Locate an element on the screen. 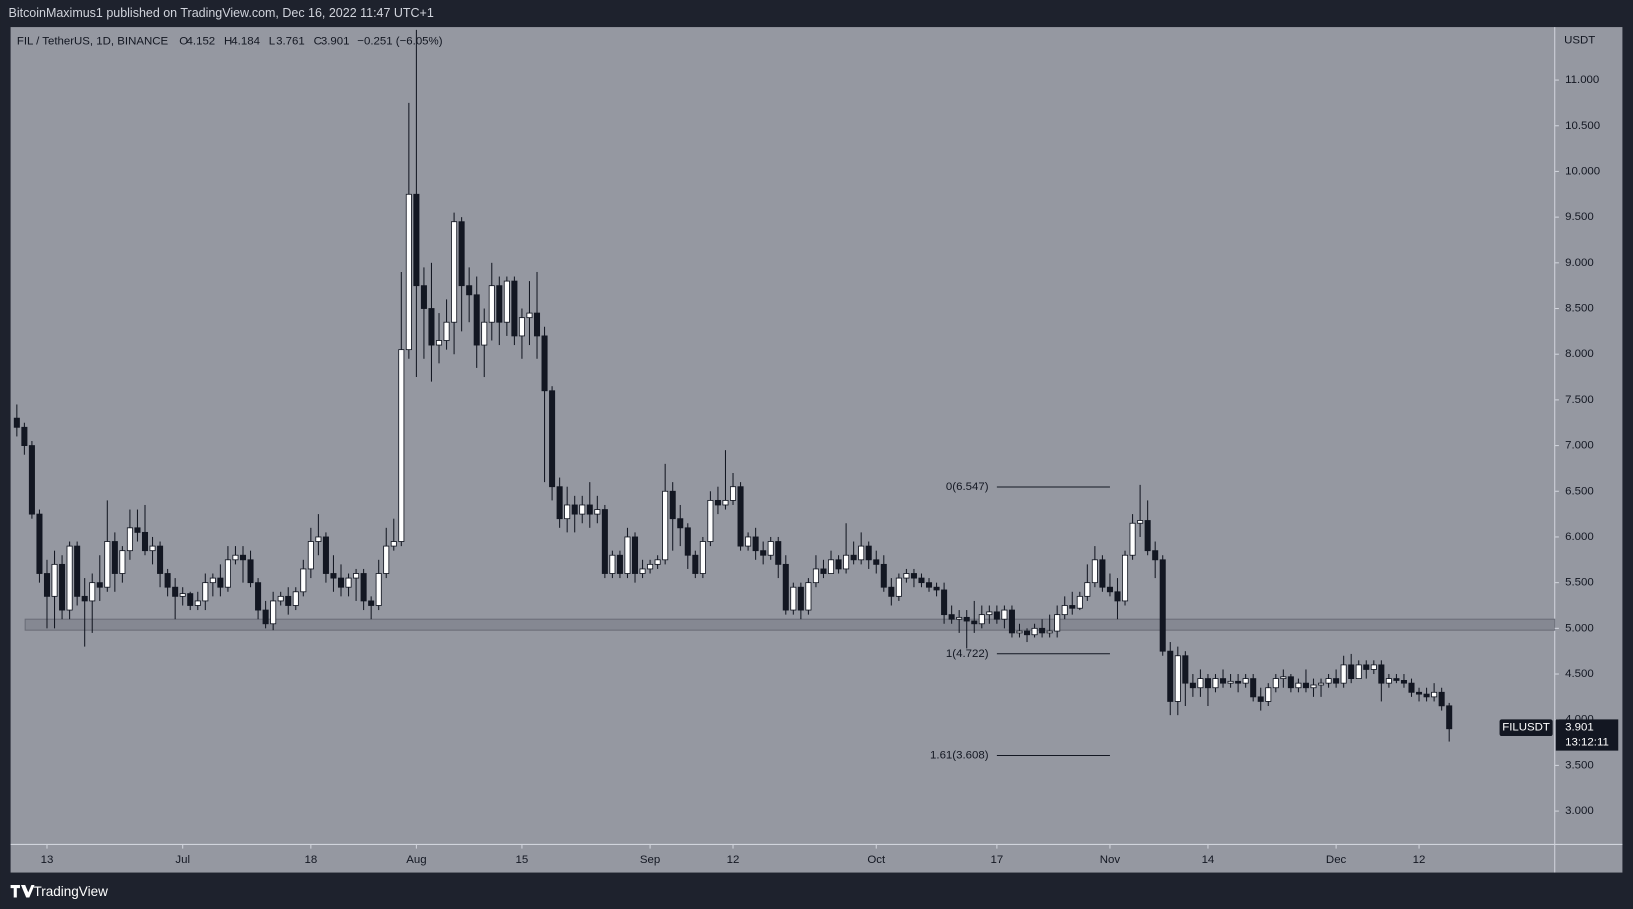 This screenshot has width=1633, height=909. fib-label: 1(4.722) is located at coordinates (967, 654).